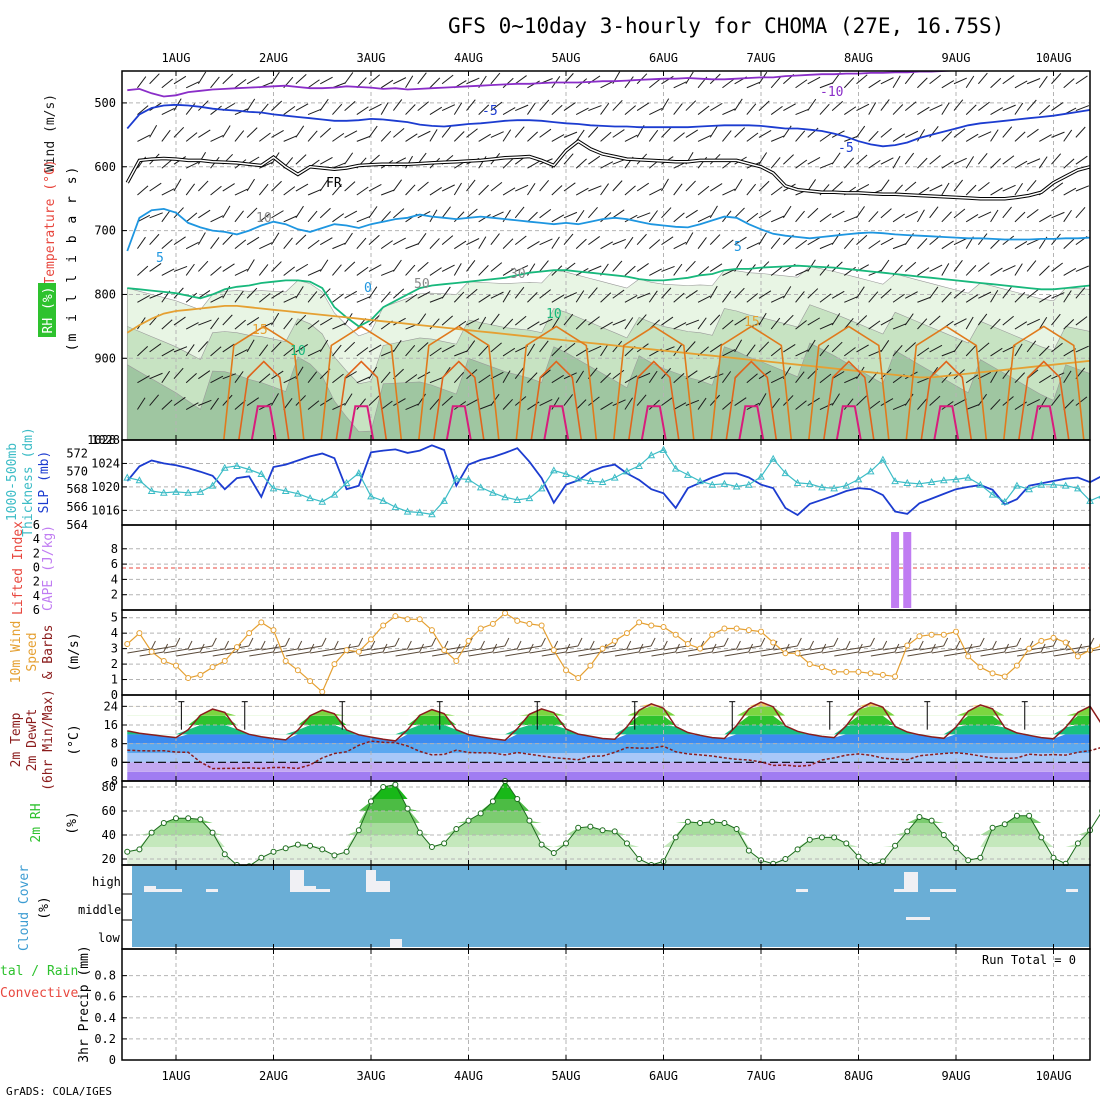  I want to click on y-tick-label: 900, so click(105, 358).